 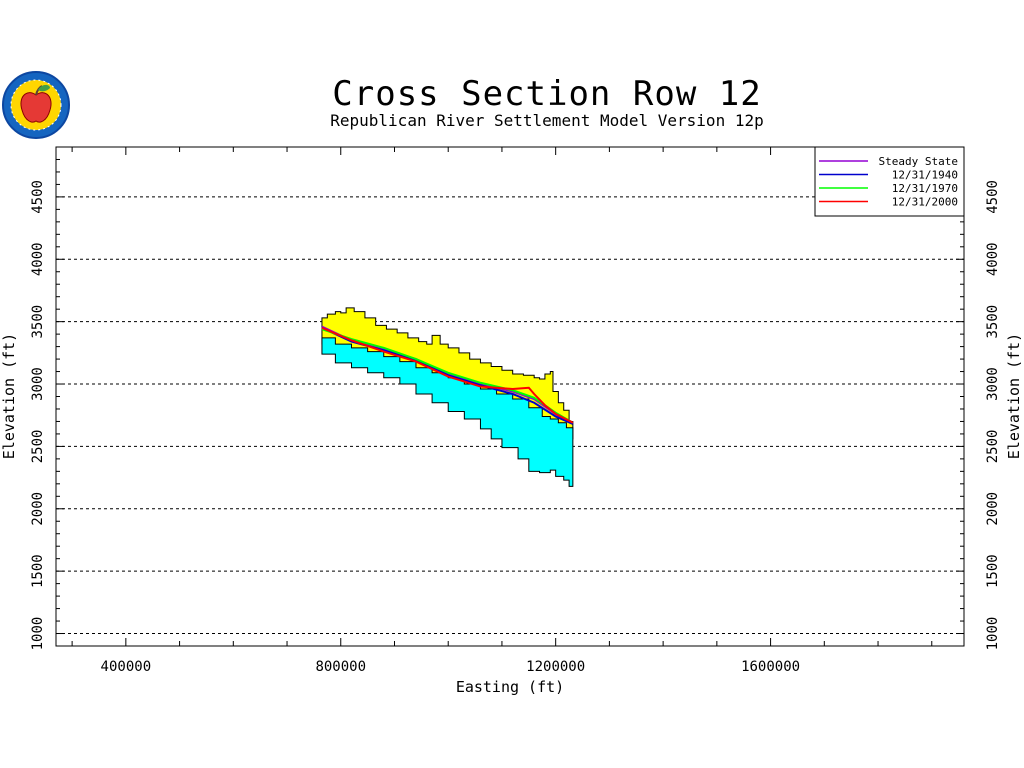 What do you see at coordinates (993, 322) in the screenshot?
I see `y-tick-label-right-3500: 3500` at bounding box center [993, 322].